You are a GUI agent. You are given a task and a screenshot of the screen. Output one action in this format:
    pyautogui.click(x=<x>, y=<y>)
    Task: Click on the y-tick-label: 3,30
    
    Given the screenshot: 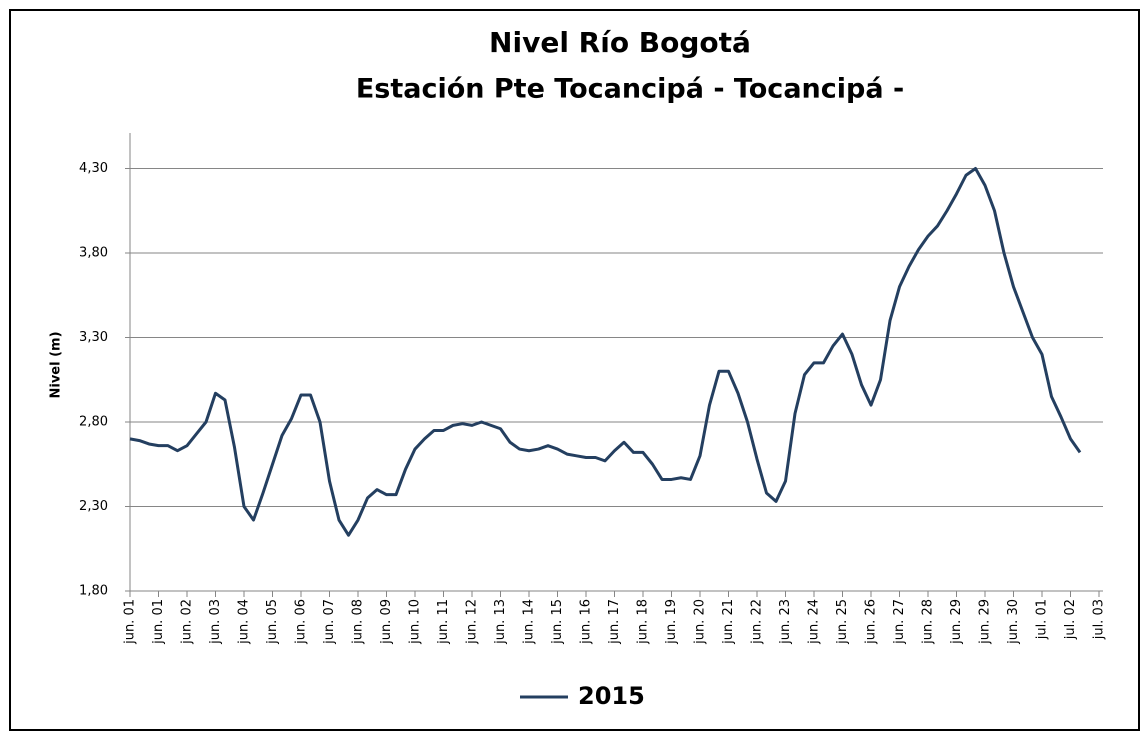 What is the action you would take?
    pyautogui.click(x=93, y=337)
    